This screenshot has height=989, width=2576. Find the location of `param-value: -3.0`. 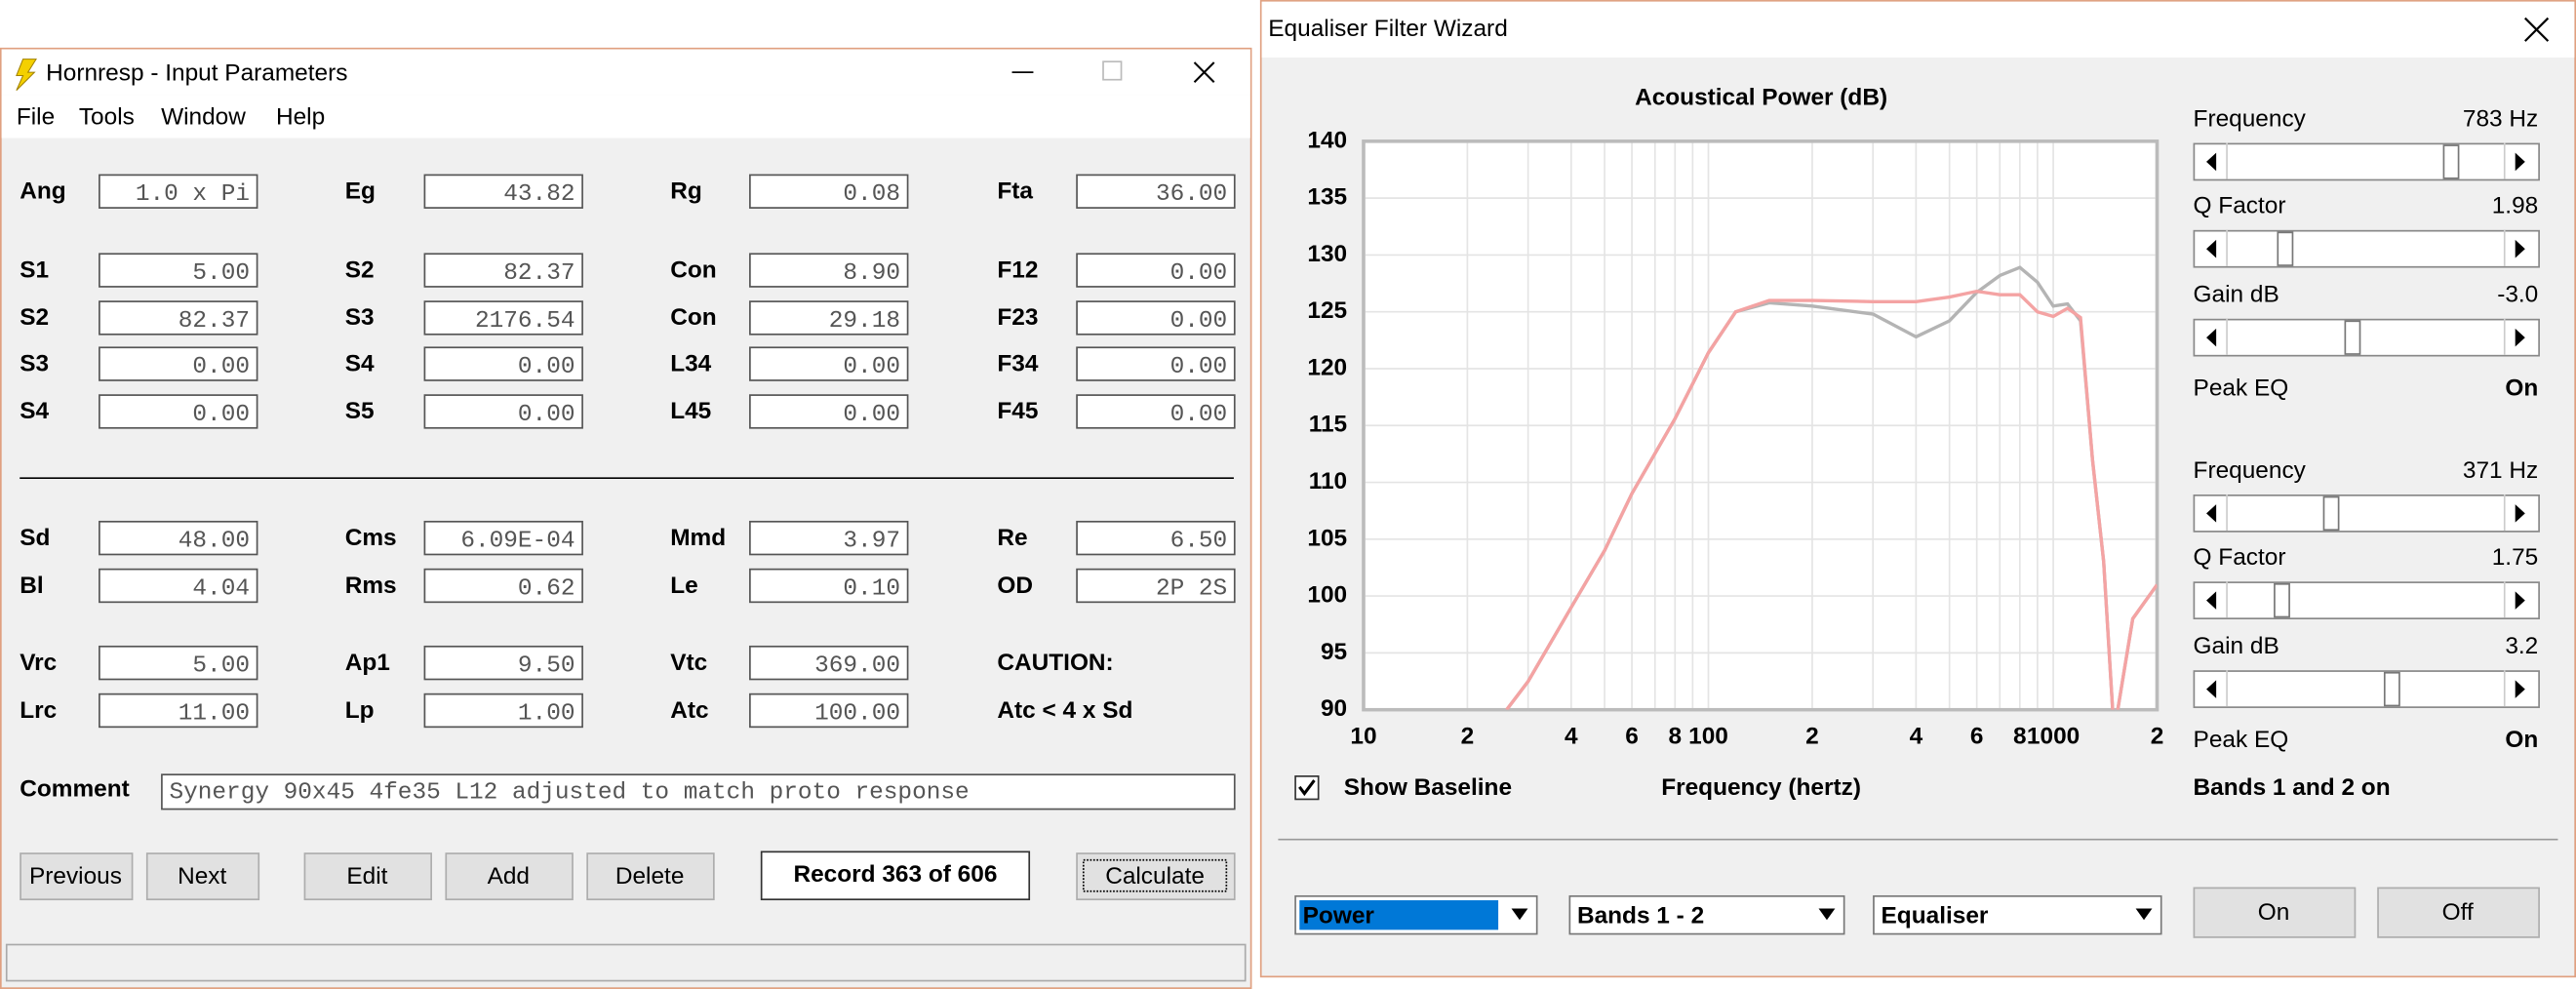

param-value: -3.0 is located at coordinates (2517, 295).